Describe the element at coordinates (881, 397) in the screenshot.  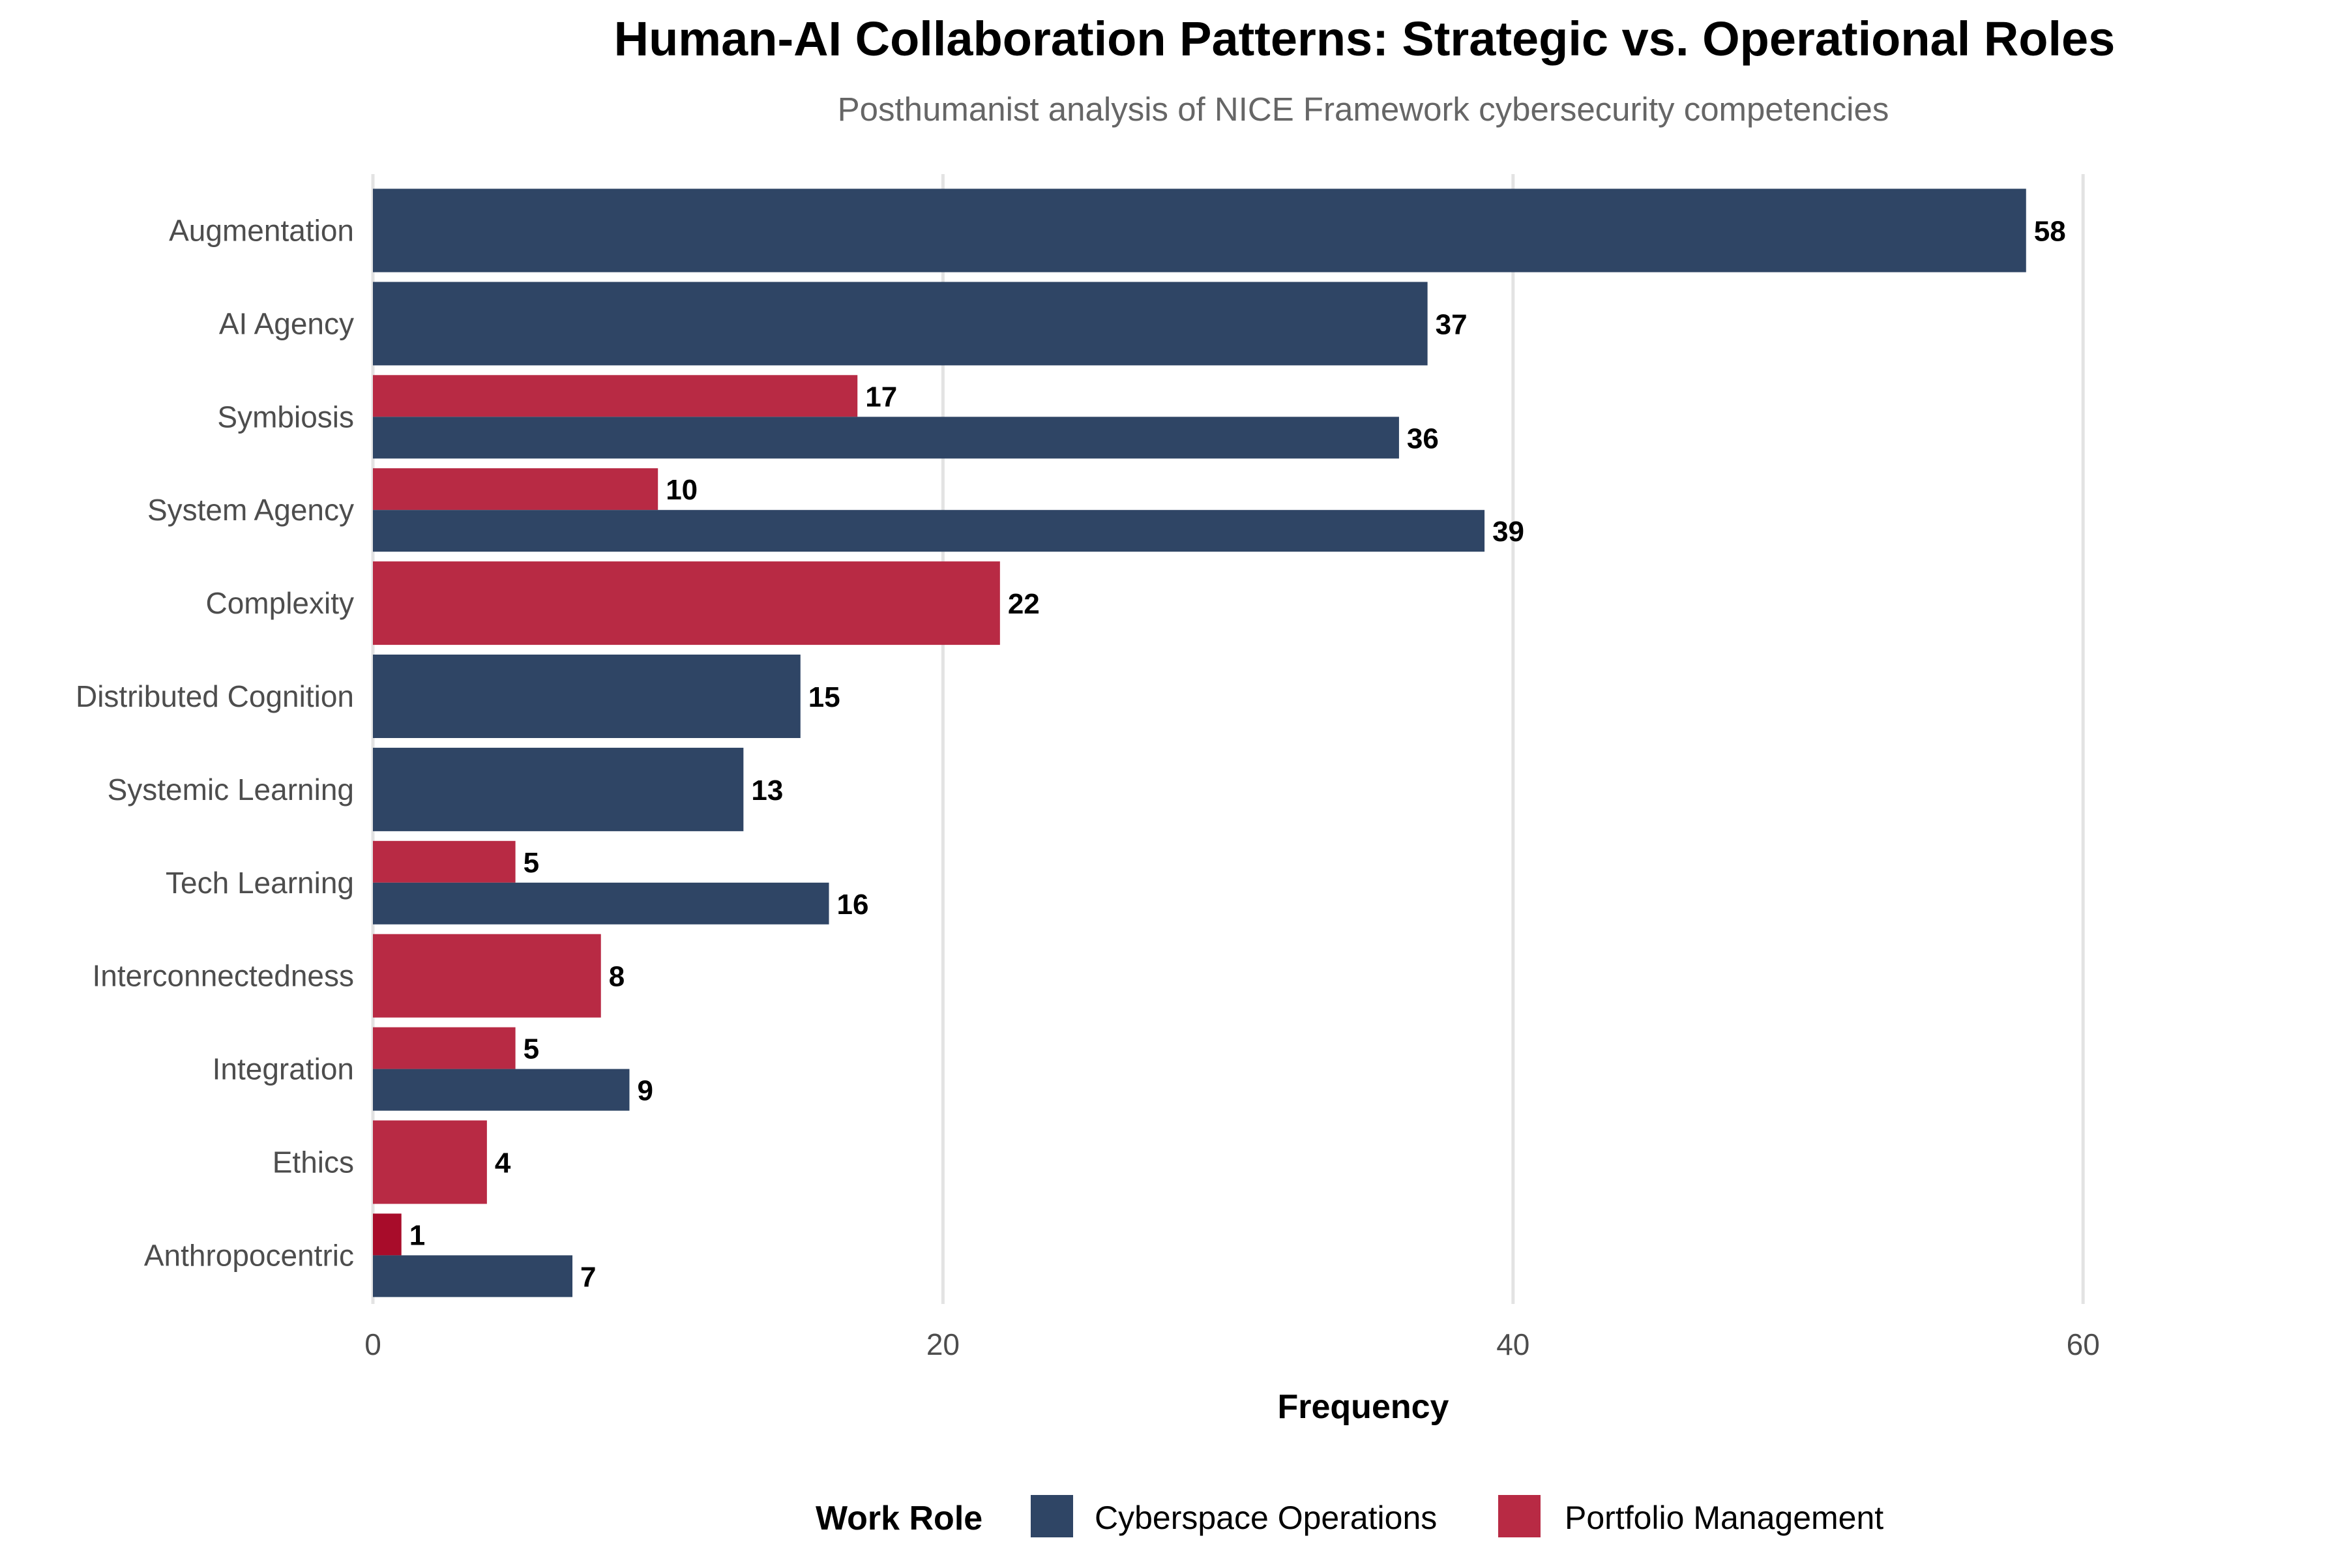
I see `data-label: 17` at that location.